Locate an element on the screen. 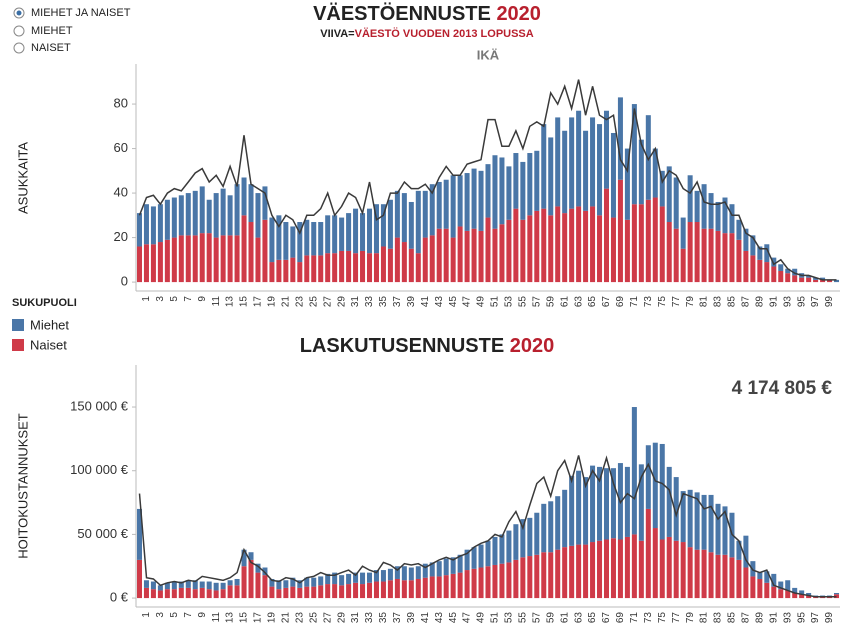 Image resolution: width=848 pixels, height=641 pixels. x-tick-label: 45 is located at coordinates (453, 618).